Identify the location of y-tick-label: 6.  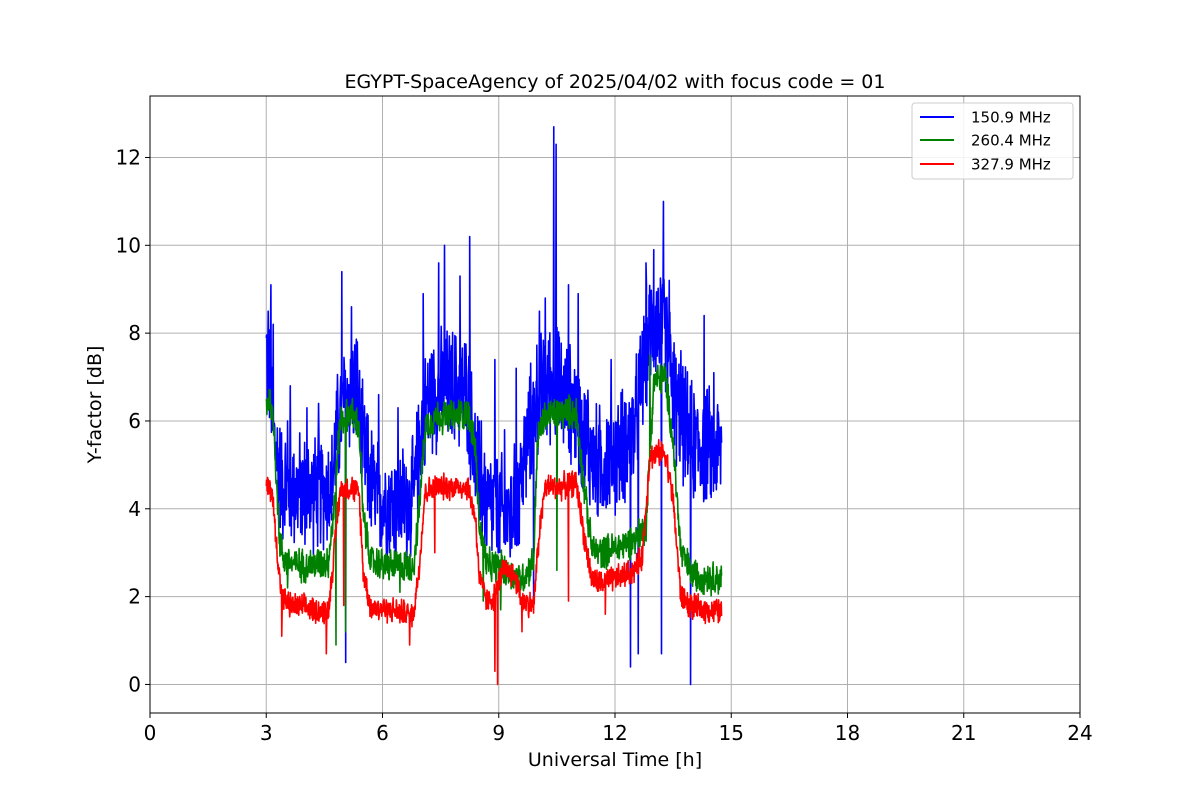
(134, 421).